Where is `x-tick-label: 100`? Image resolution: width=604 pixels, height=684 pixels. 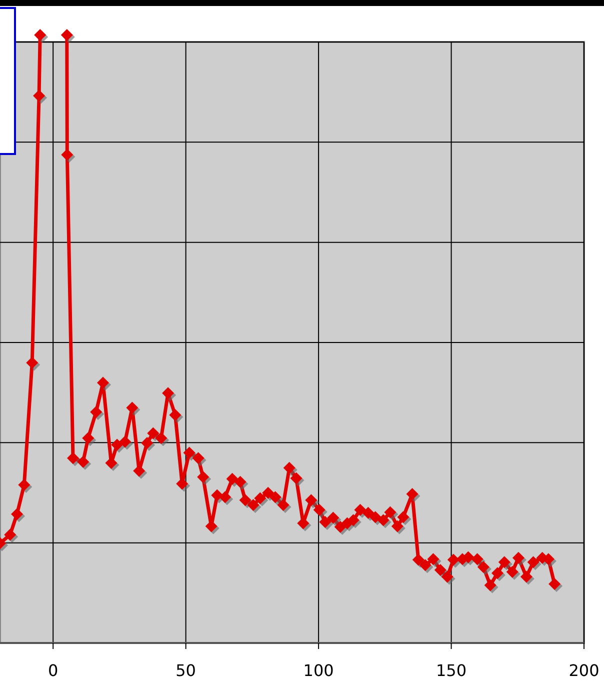 x-tick-label: 100 is located at coordinates (318, 670).